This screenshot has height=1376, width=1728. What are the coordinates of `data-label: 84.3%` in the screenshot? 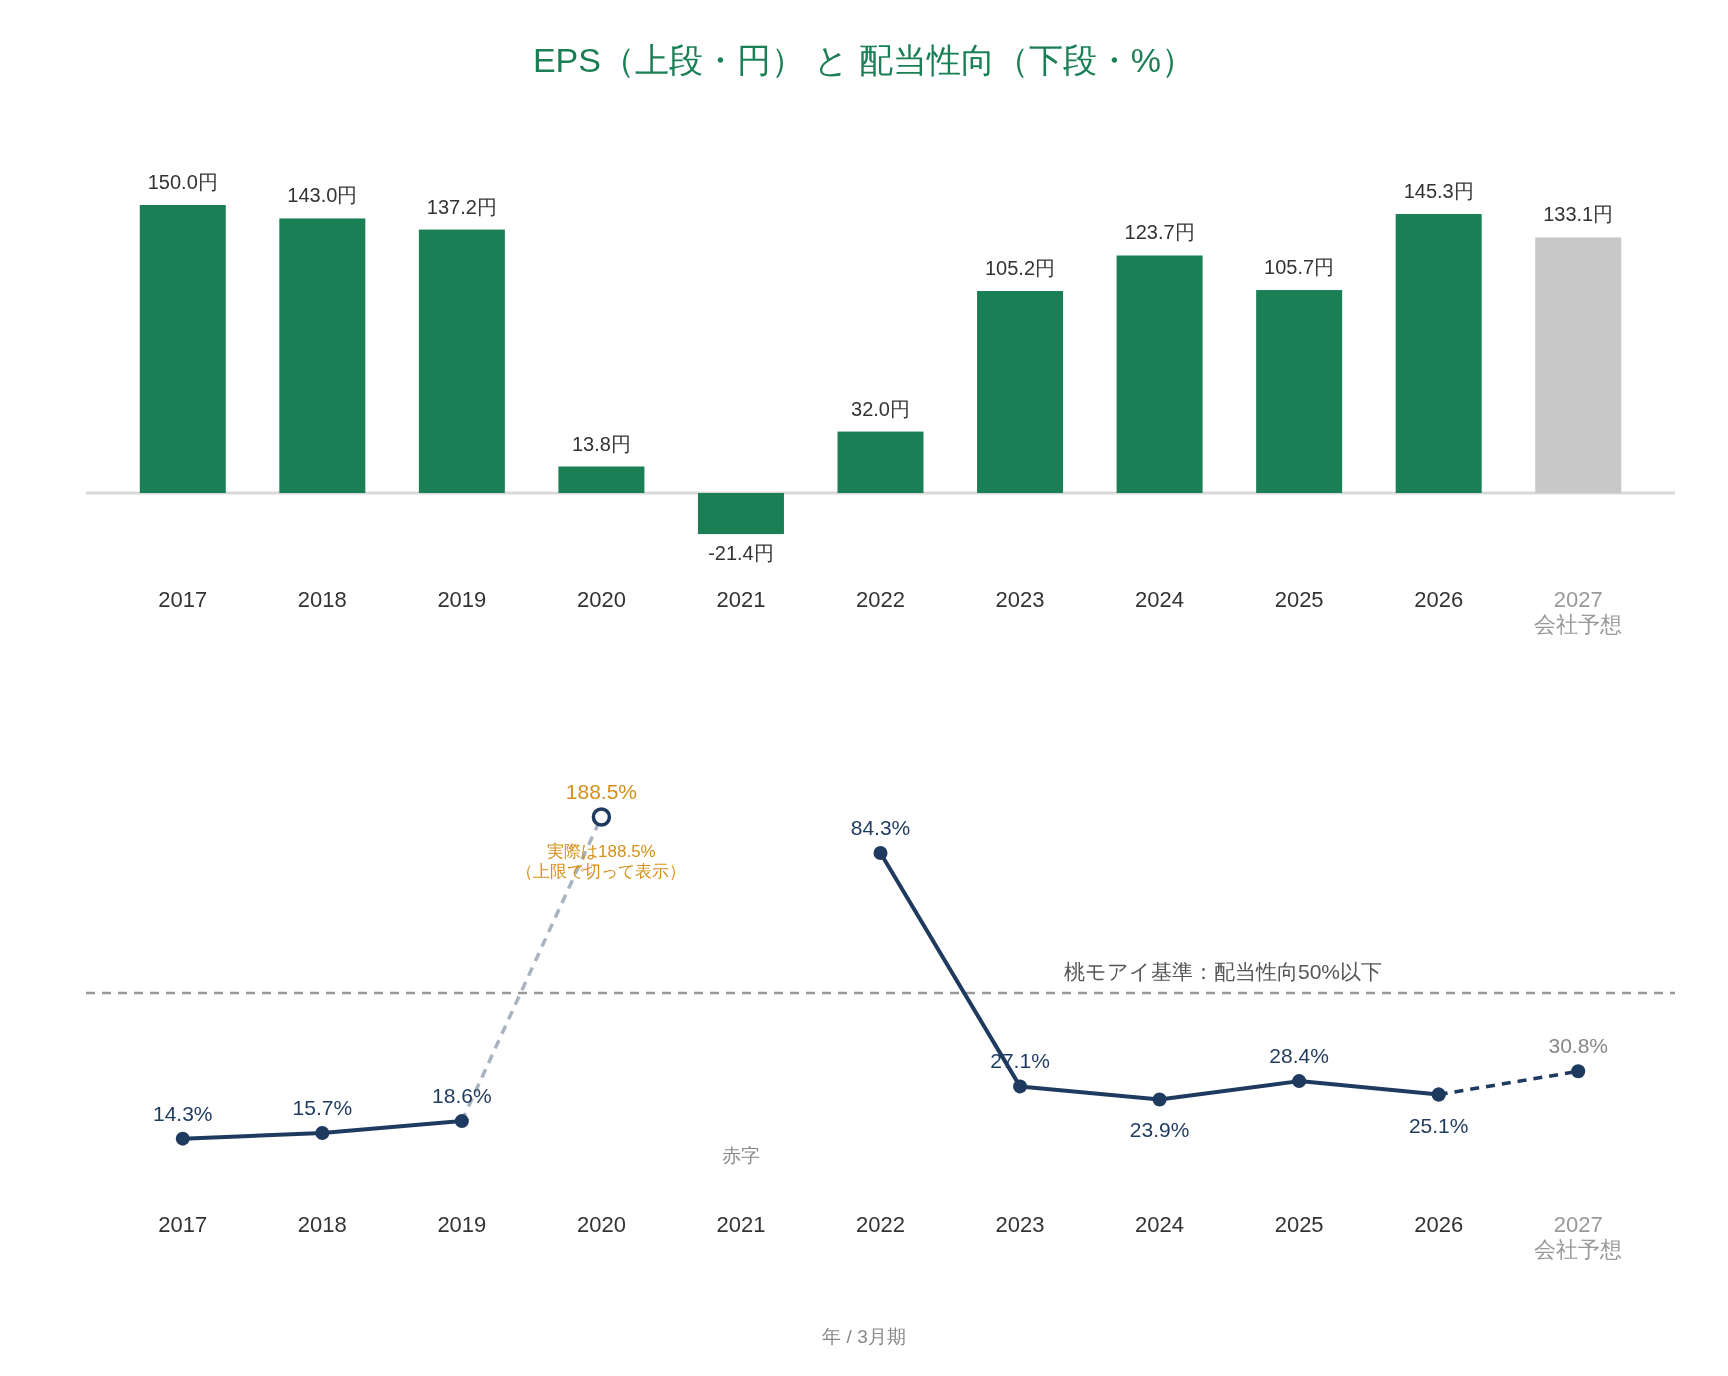 It's located at (880, 827).